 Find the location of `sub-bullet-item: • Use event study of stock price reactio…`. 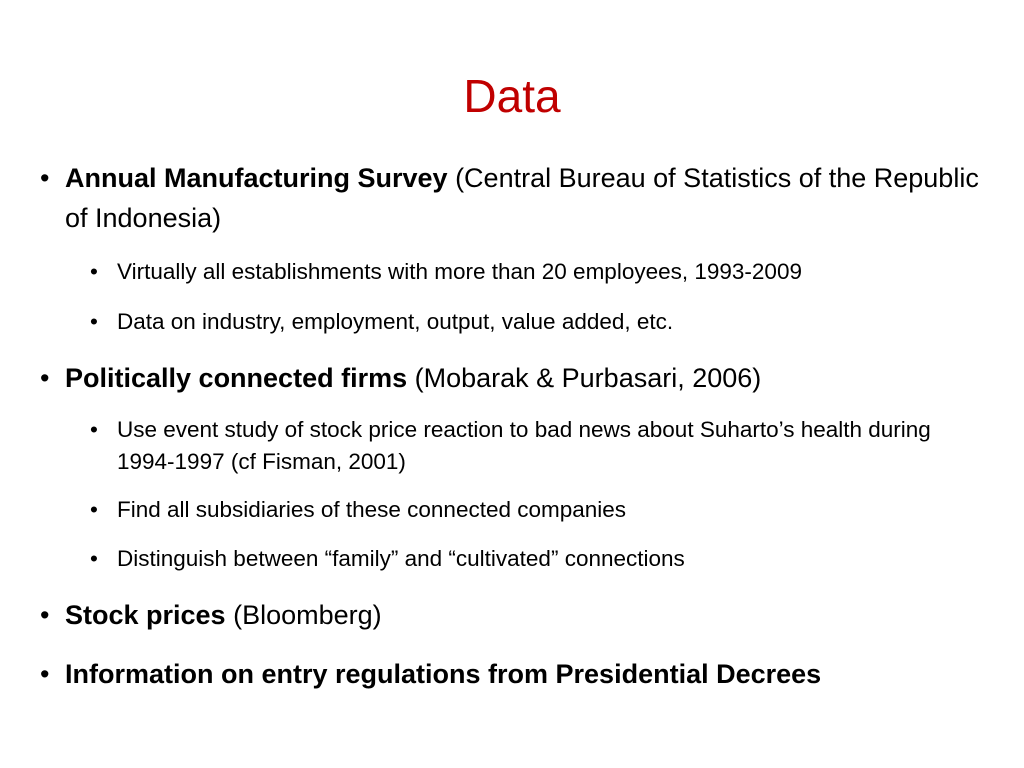

sub-bullet-item: • Use event study of stock price reactio… is located at coordinates (541, 446).